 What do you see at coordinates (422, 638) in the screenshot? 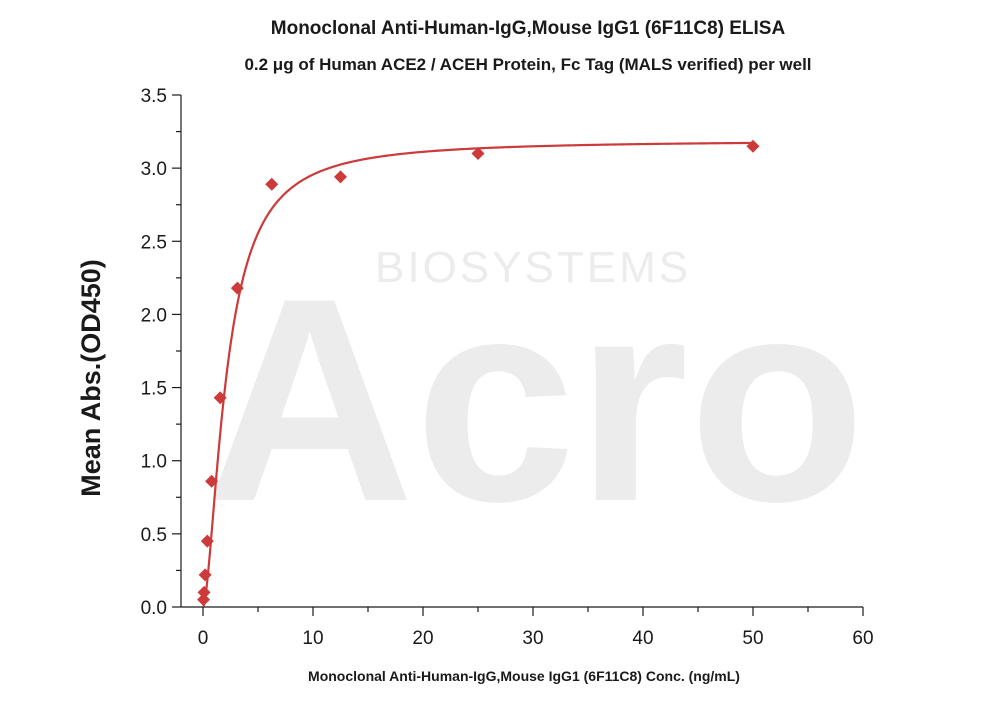
I see `x-tick-label: 20` at bounding box center [422, 638].